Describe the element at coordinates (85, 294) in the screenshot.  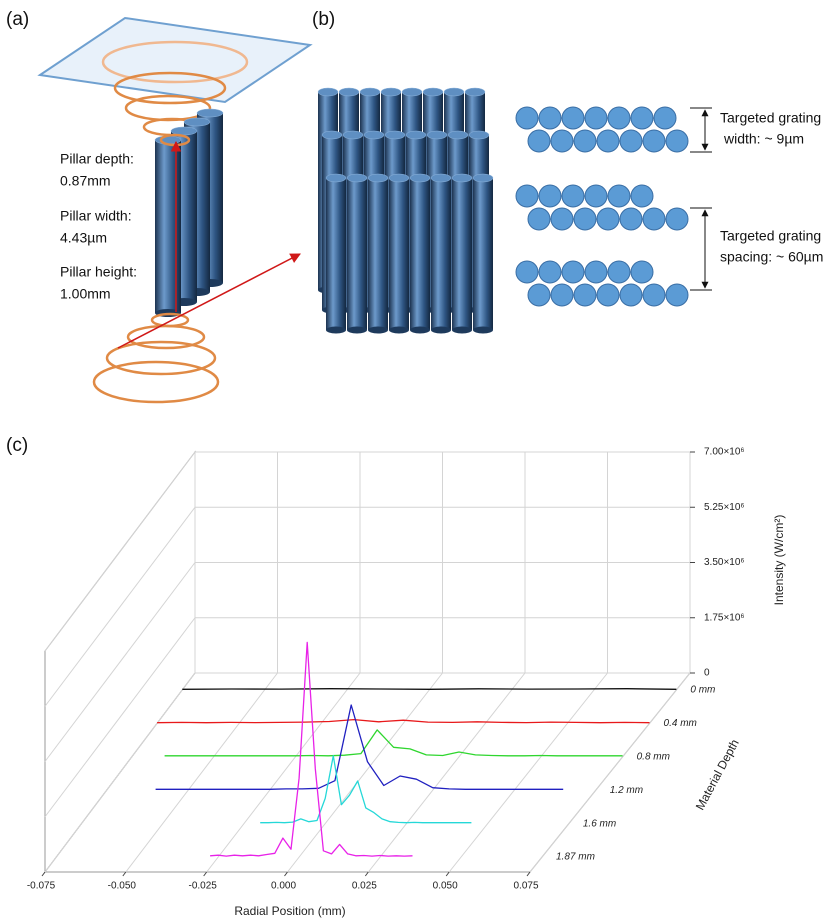
I see `annotation: 1.00mm` at that location.